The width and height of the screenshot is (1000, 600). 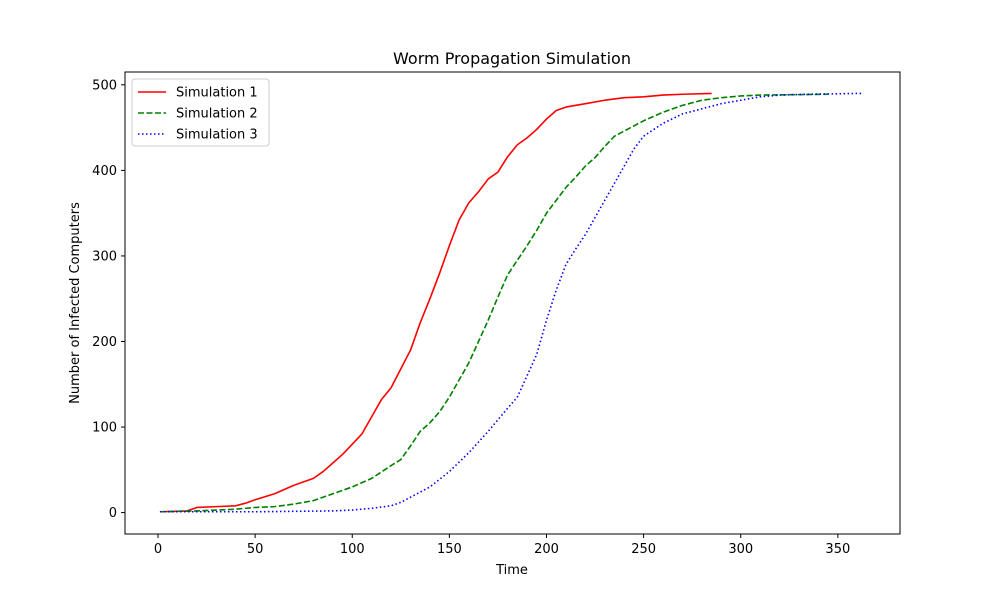 I want to click on y-tick-label: 400, so click(x=104, y=171).